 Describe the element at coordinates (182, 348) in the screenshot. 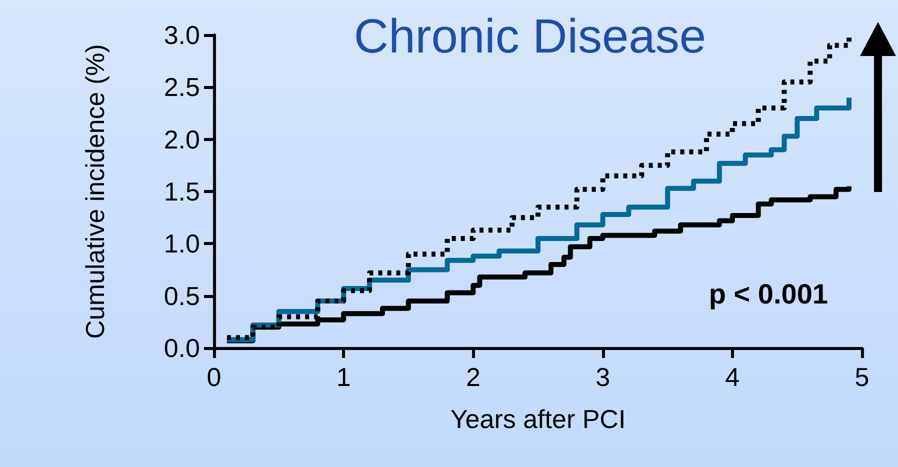

I see `y-tick-label: 0.0` at that location.